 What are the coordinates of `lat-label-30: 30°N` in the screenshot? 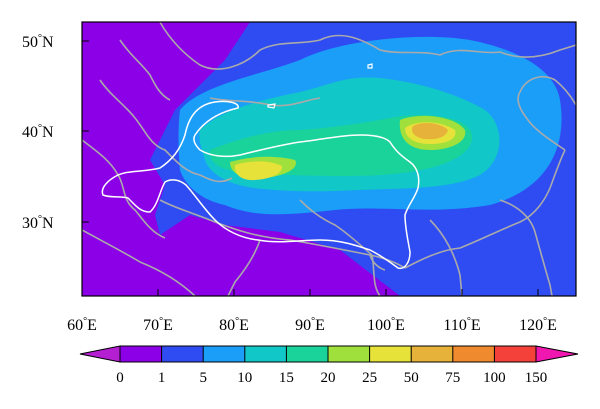 It's located at (38, 223).